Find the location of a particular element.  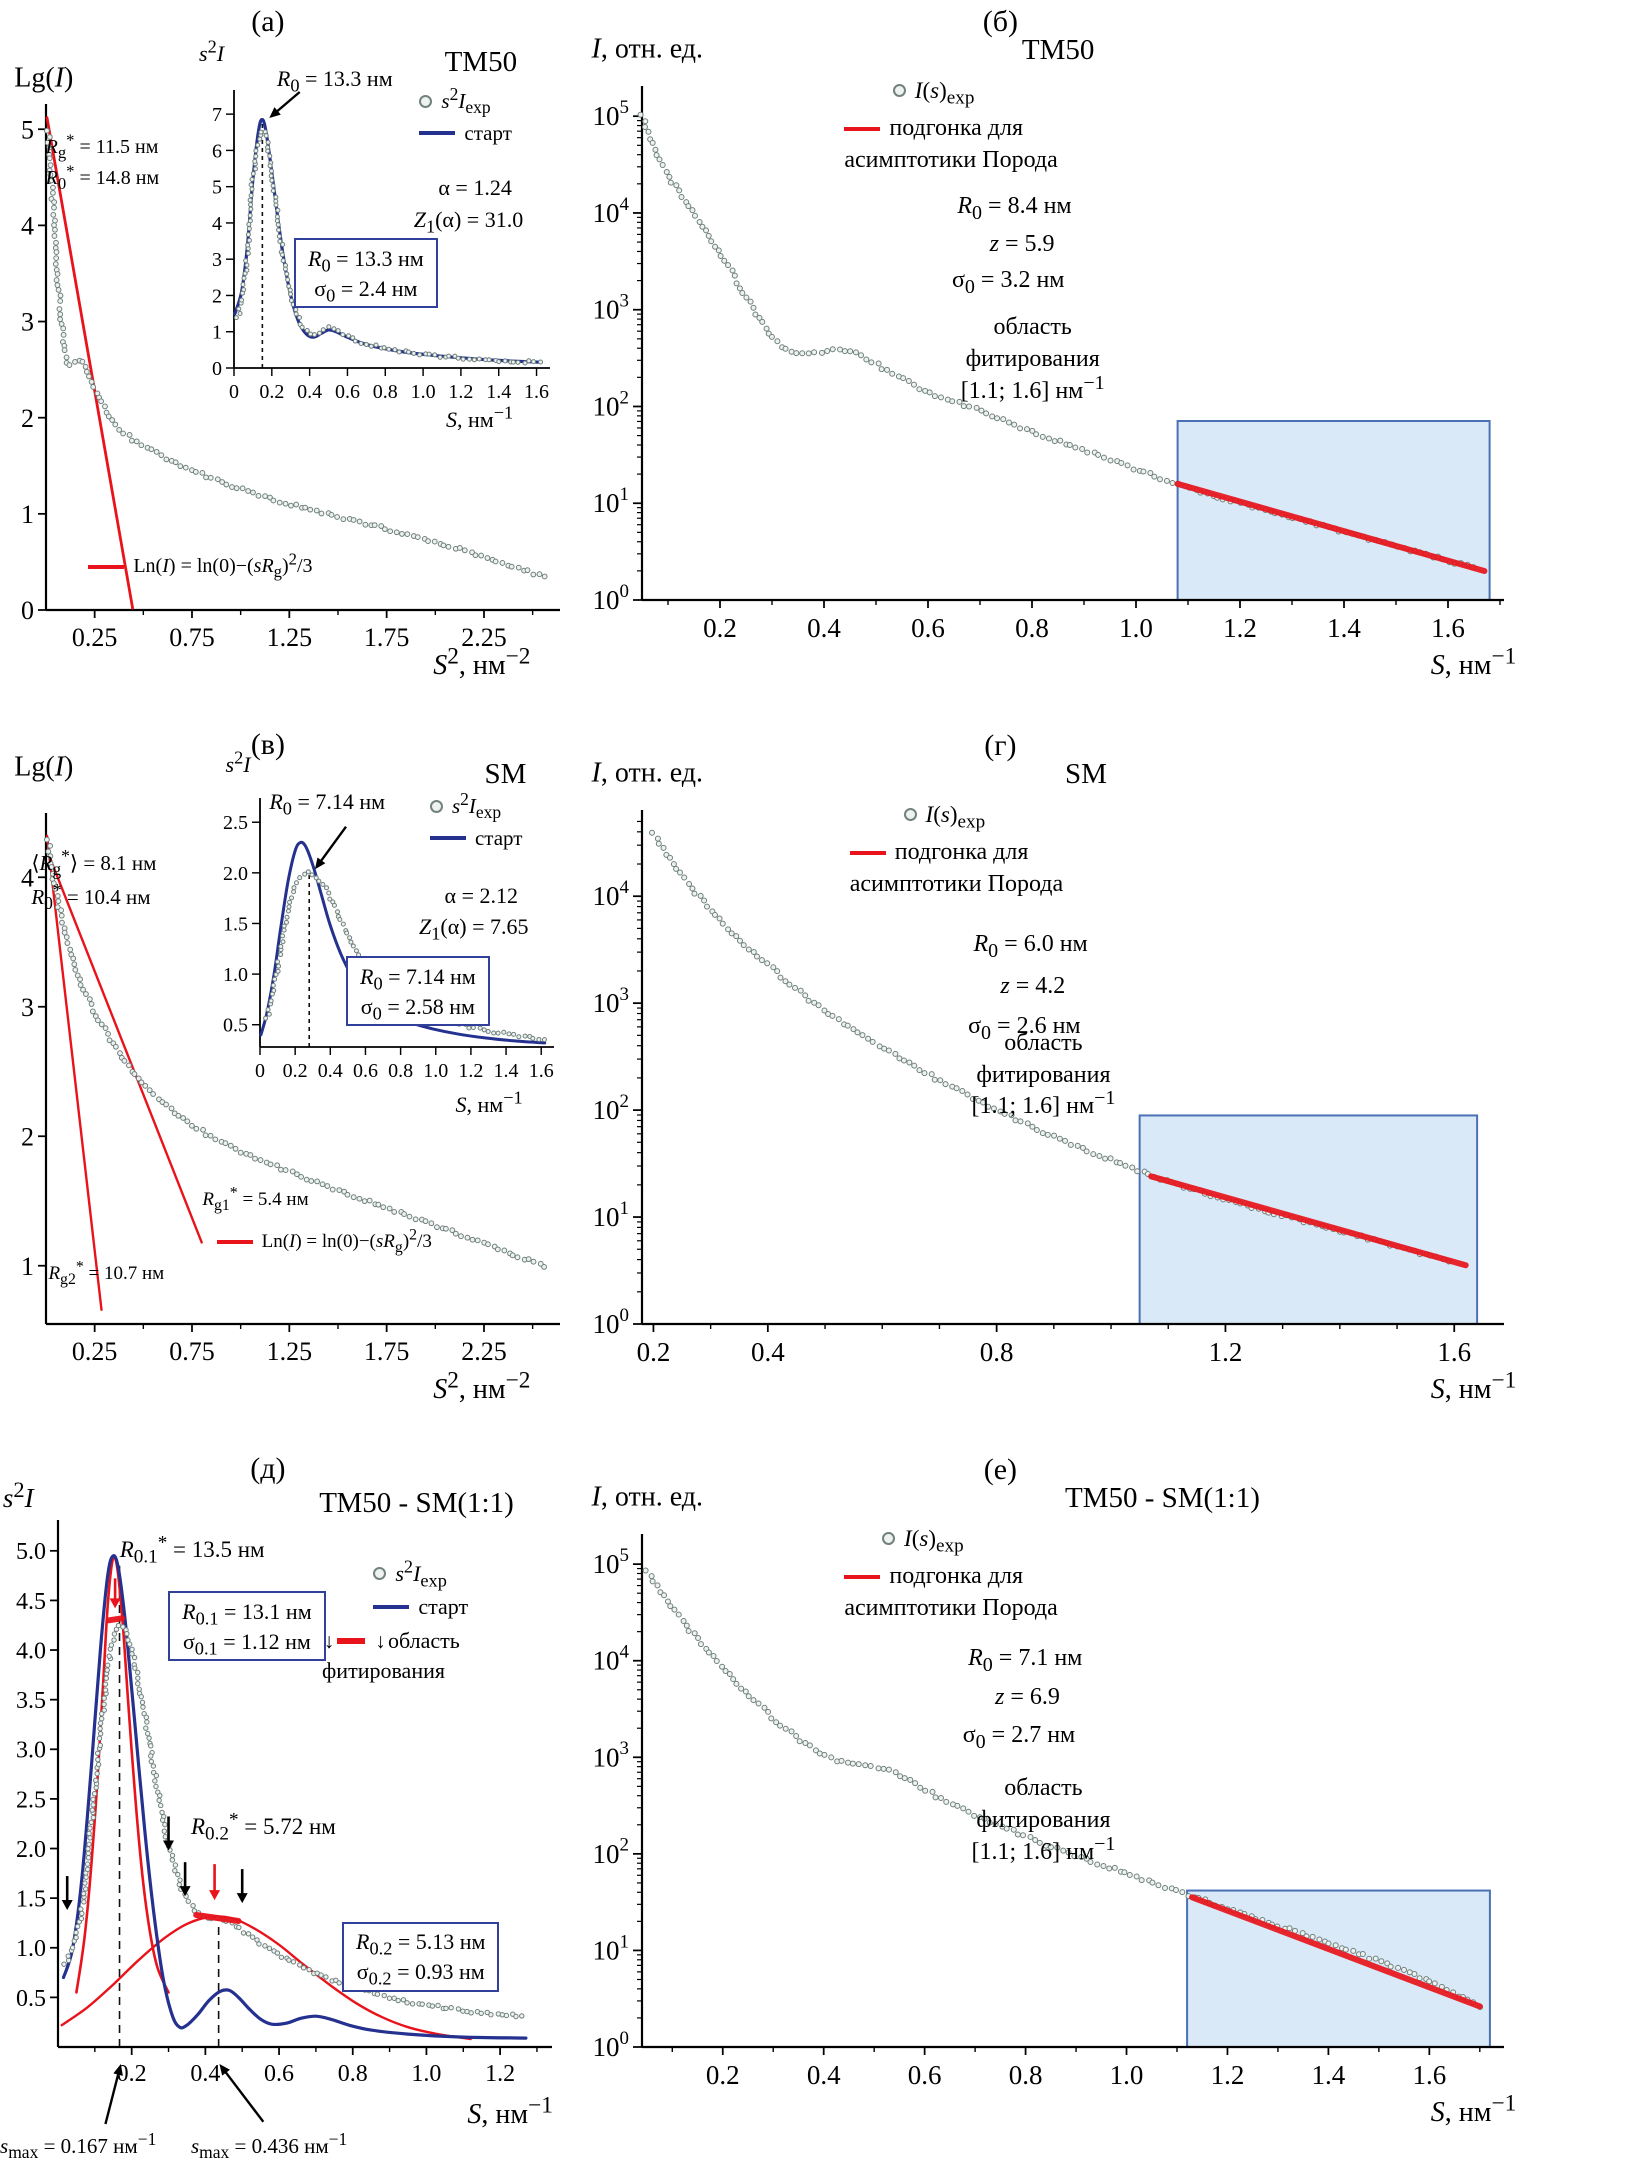

r0-sigma-box: R0 = 13.3 нм σ0 = 2.4 нм is located at coordinates (366, 273).